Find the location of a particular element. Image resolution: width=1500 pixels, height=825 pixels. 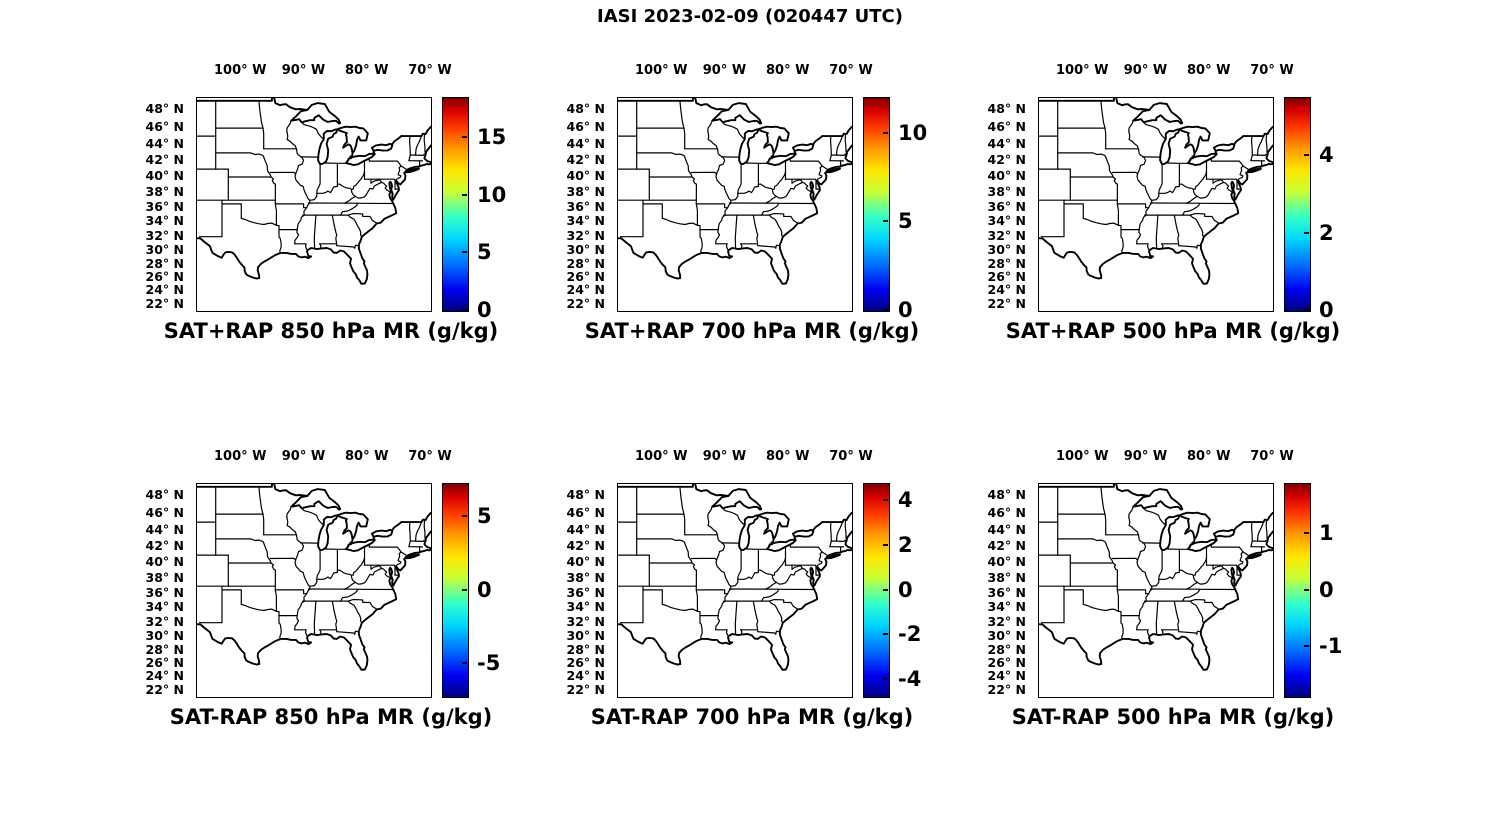

lat-tick-label: 24° N is located at coordinates (1006, 676).